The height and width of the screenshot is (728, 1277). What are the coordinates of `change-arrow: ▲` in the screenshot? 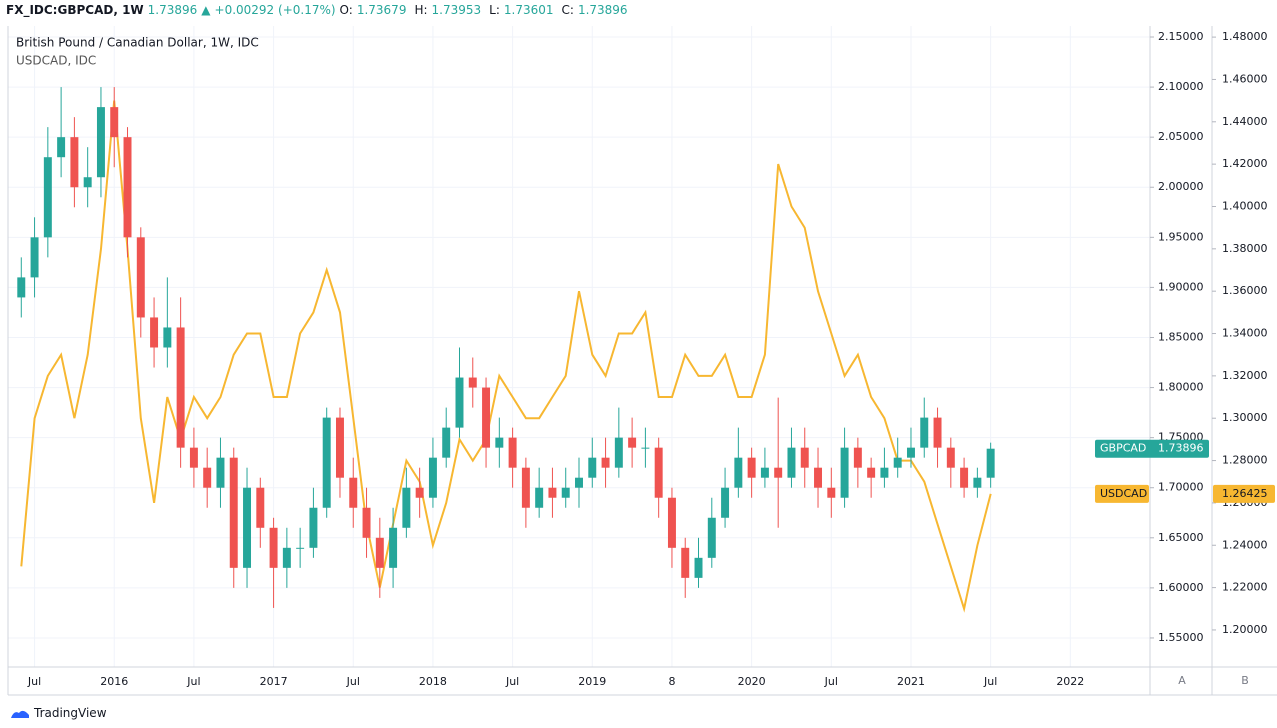 It's located at (206, 10).